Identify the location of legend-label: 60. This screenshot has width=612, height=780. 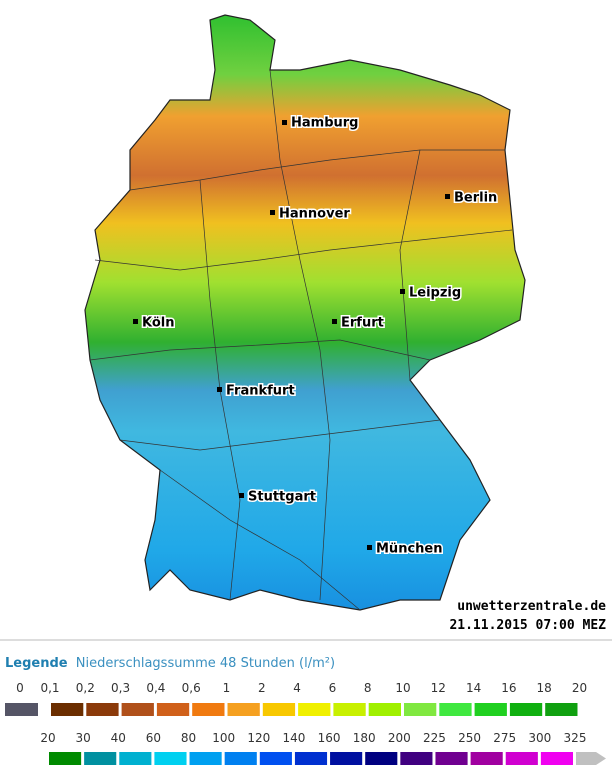
(153, 738).